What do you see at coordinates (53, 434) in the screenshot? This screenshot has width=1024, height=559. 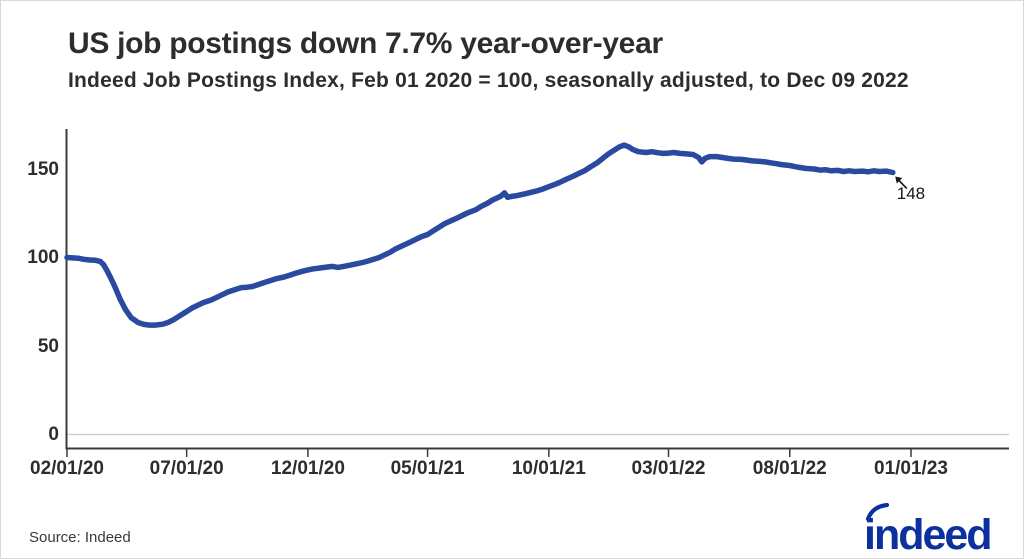 I see `y-tick-label: 0` at bounding box center [53, 434].